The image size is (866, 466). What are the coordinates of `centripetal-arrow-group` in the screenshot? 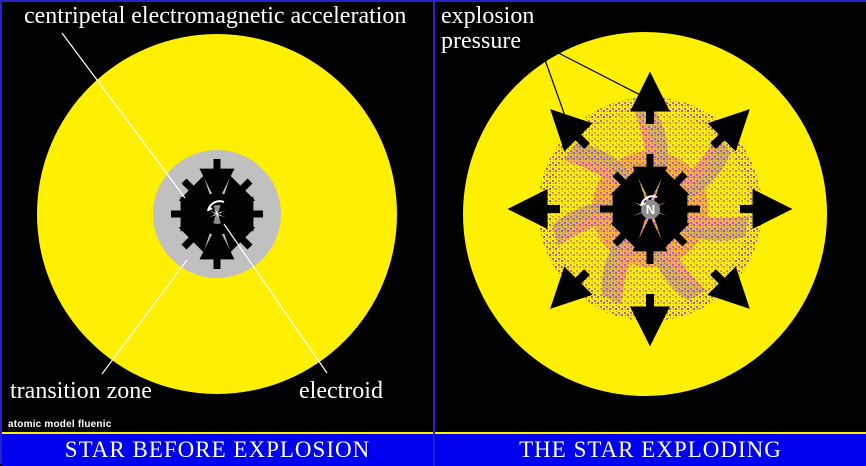 It's located at (217, 214).